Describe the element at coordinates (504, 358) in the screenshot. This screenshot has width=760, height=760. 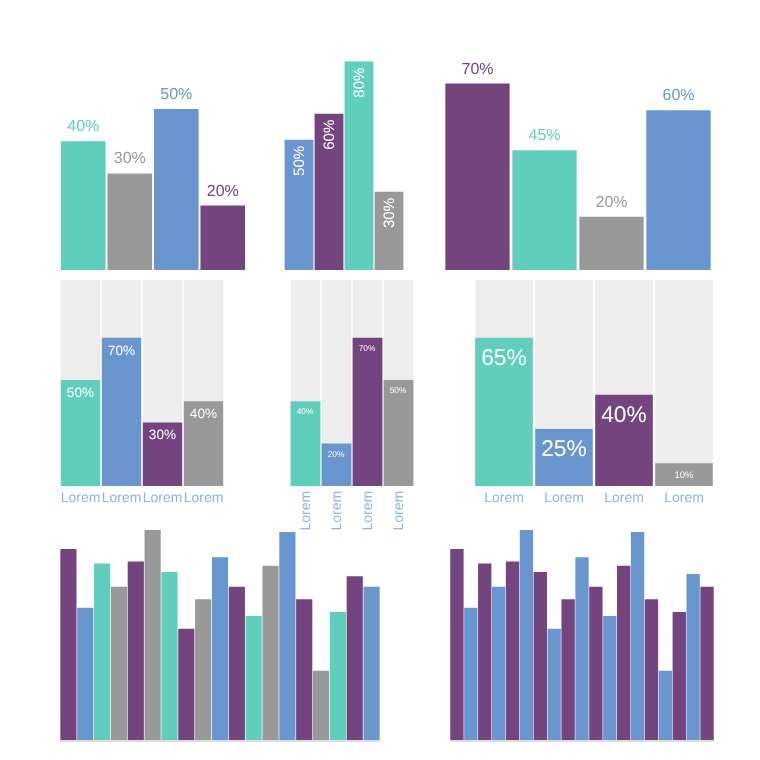
I see `data-label: 65%` at that location.